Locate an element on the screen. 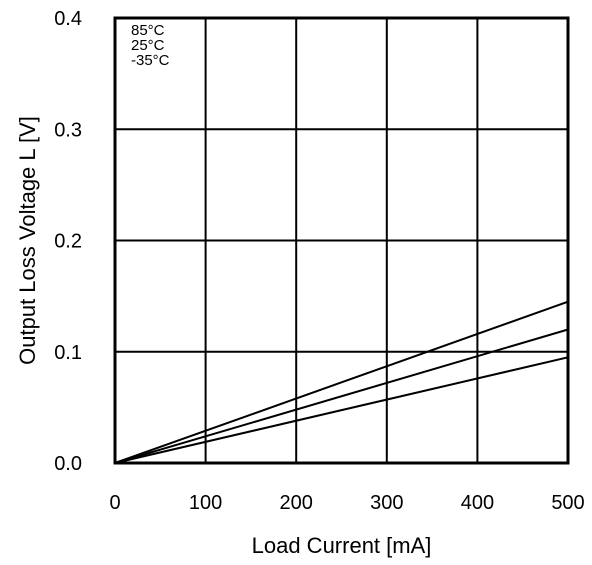 The image size is (592, 565). x-tick-label: 300 is located at coordinates (386, 503).